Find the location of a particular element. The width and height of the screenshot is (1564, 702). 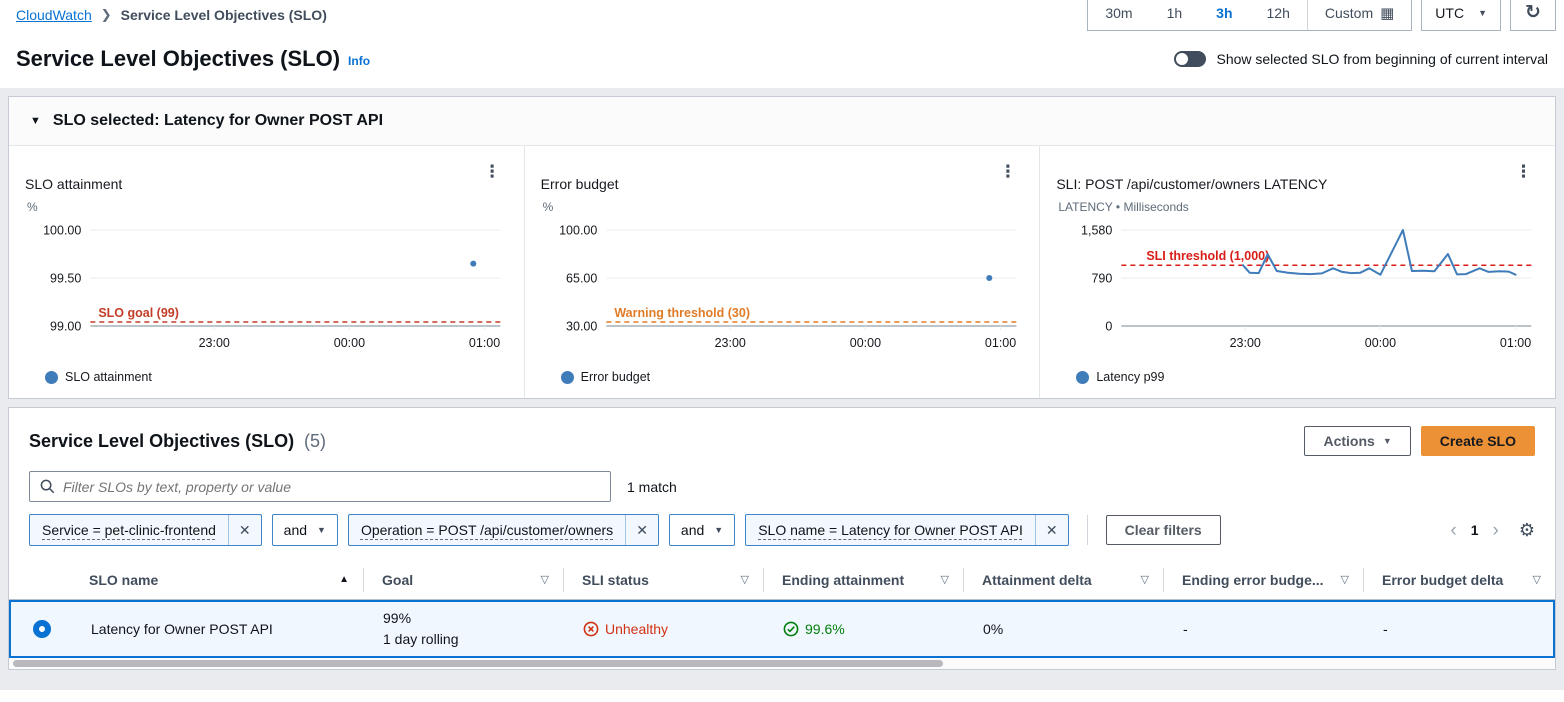

svg-text: 30.00 is located at coordinates (581, 327).